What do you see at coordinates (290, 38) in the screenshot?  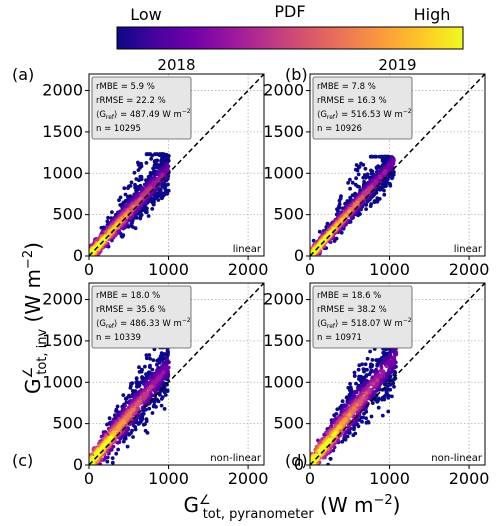 I see `colorbar-bar` at bounding box center [290, 38].